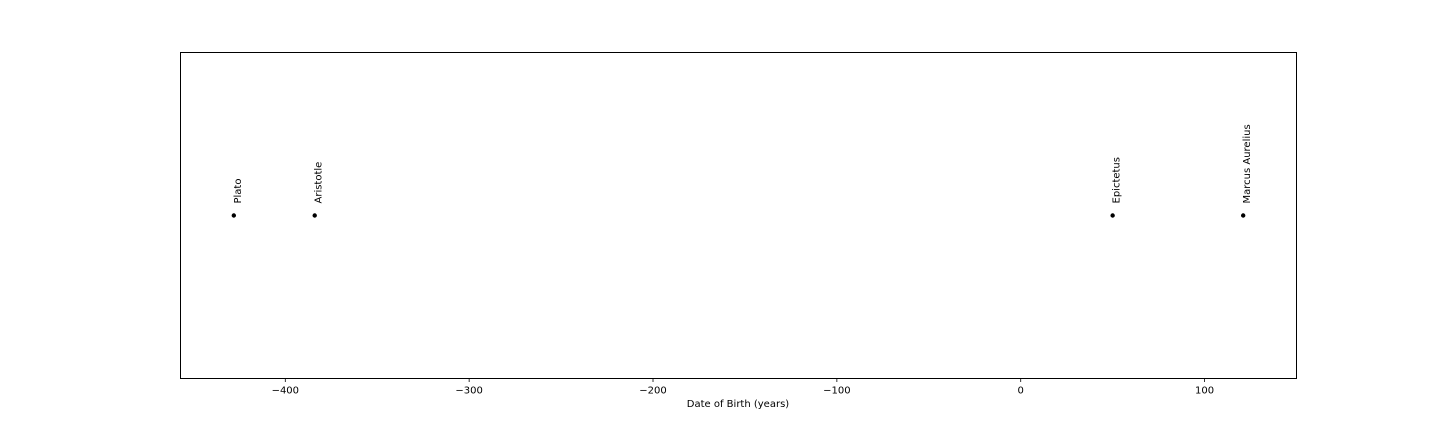 The image size is (1440, 432). I want to click on point-label: Plato, so click(238, 191).